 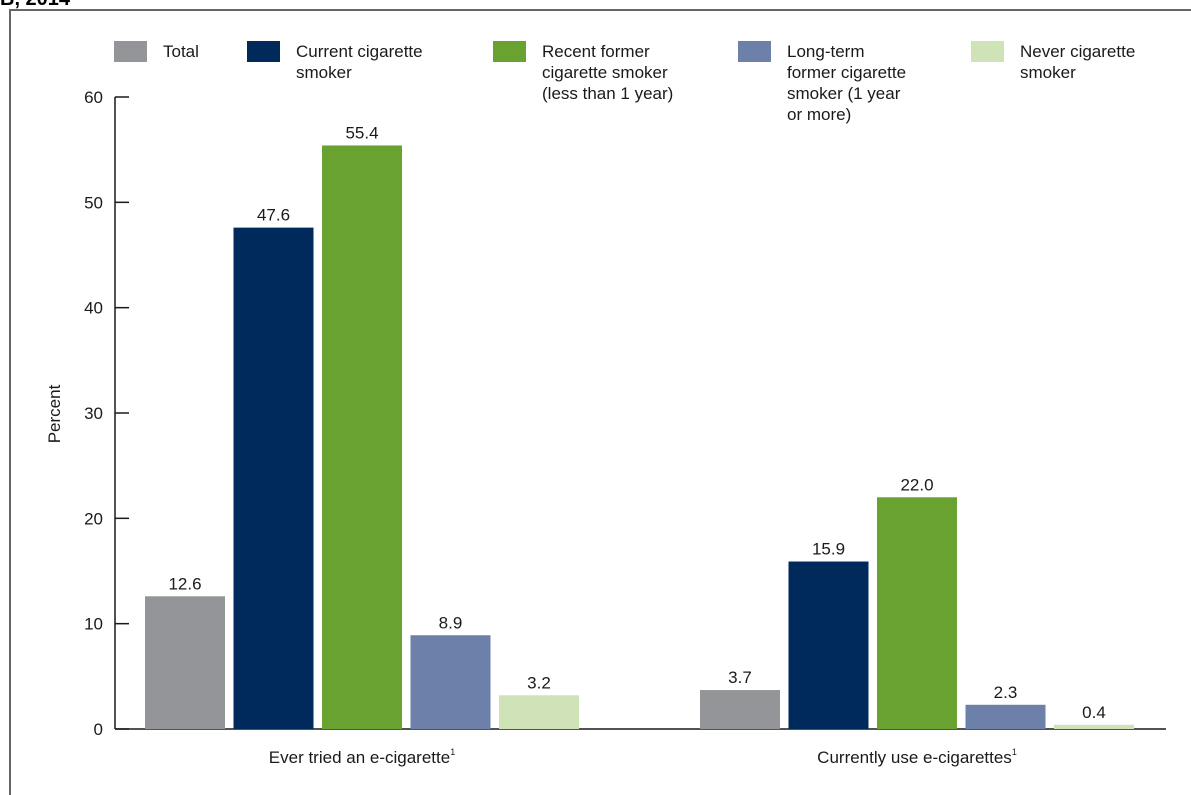 What do you see at coordinates (130, 4) in the screenshot?
I see `clipped-header-text: B, 2014` at bounding box center [130, 4].